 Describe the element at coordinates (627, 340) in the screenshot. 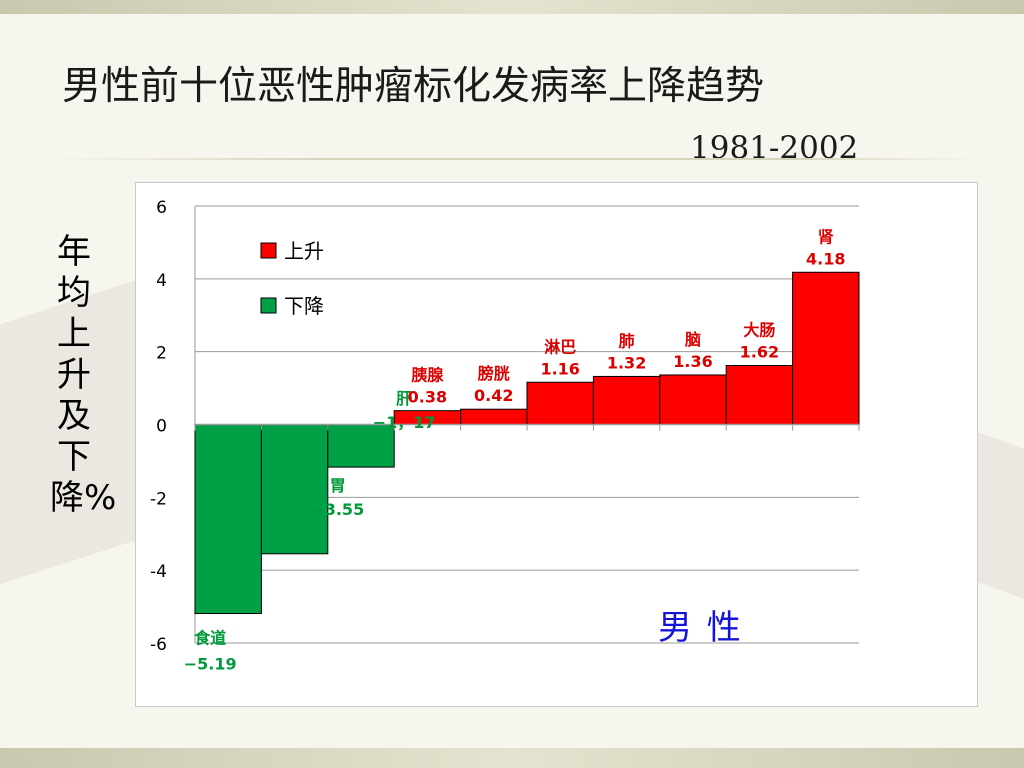

I see `bar-category-label: 肺` at that location.